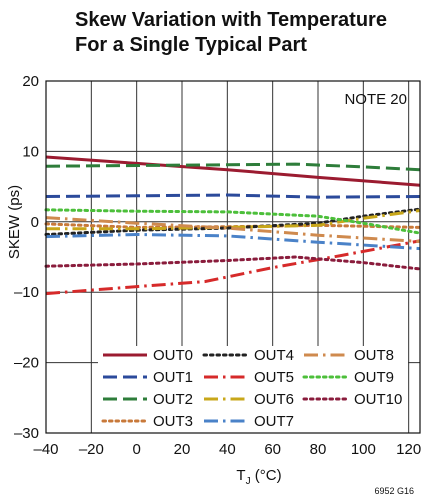  What do you see at coordinates (378, 399) in the screenshot?
I see `legend-label-out10: OUT10` at bounding box center [378, 399].